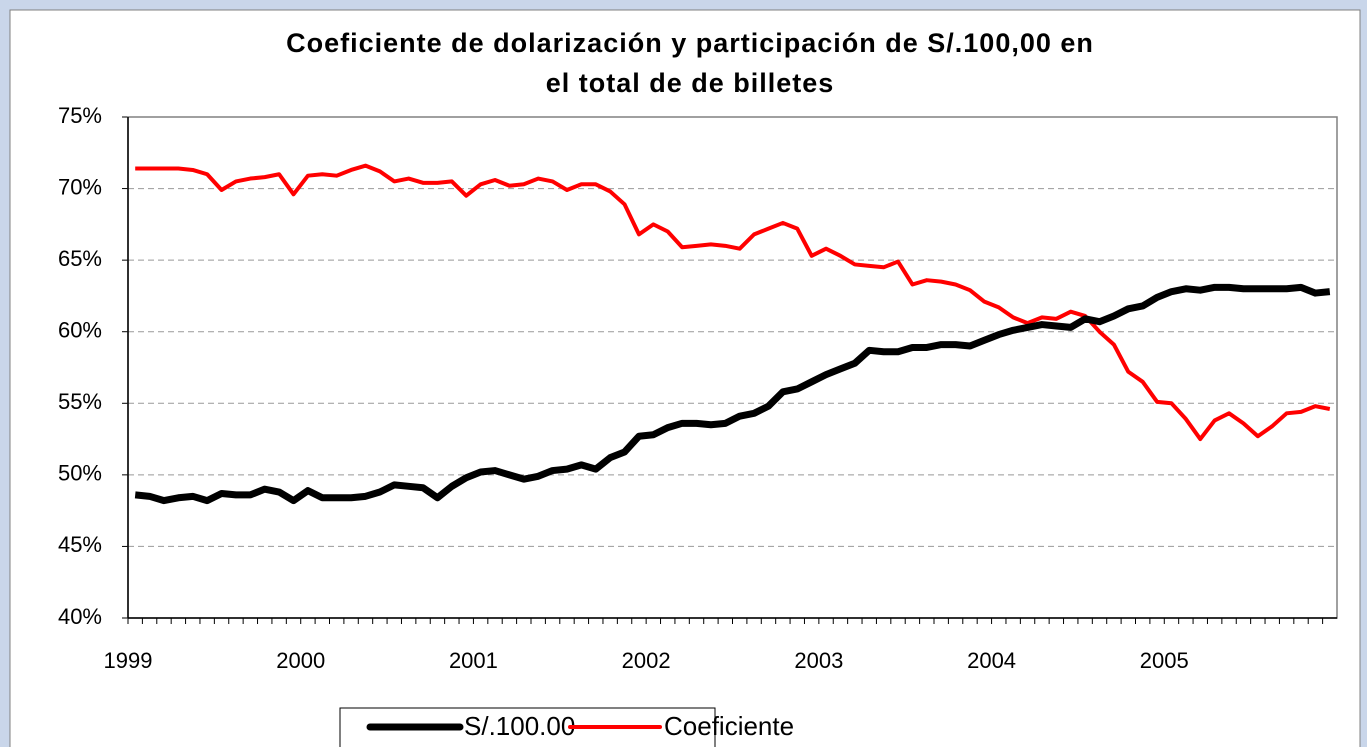 This screenshot has height=747, width=1367. Describe the element at coordinates (690, 83) in the screenshot. I see `chart-title: el total de de billetes` at that location.